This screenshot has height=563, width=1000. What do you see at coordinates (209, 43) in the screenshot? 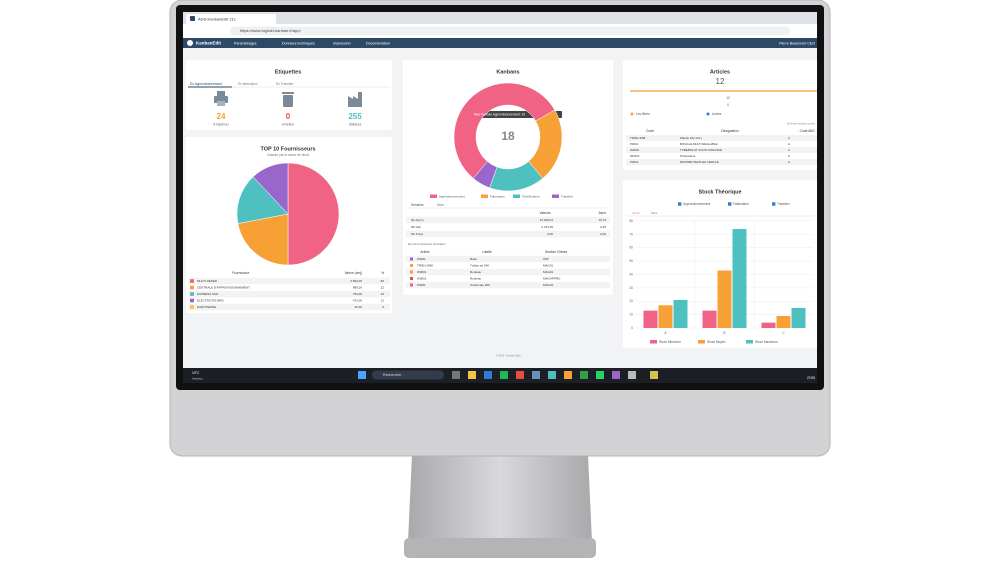
I see `brand: KanbanEdit` at bounding box center [209, 43].